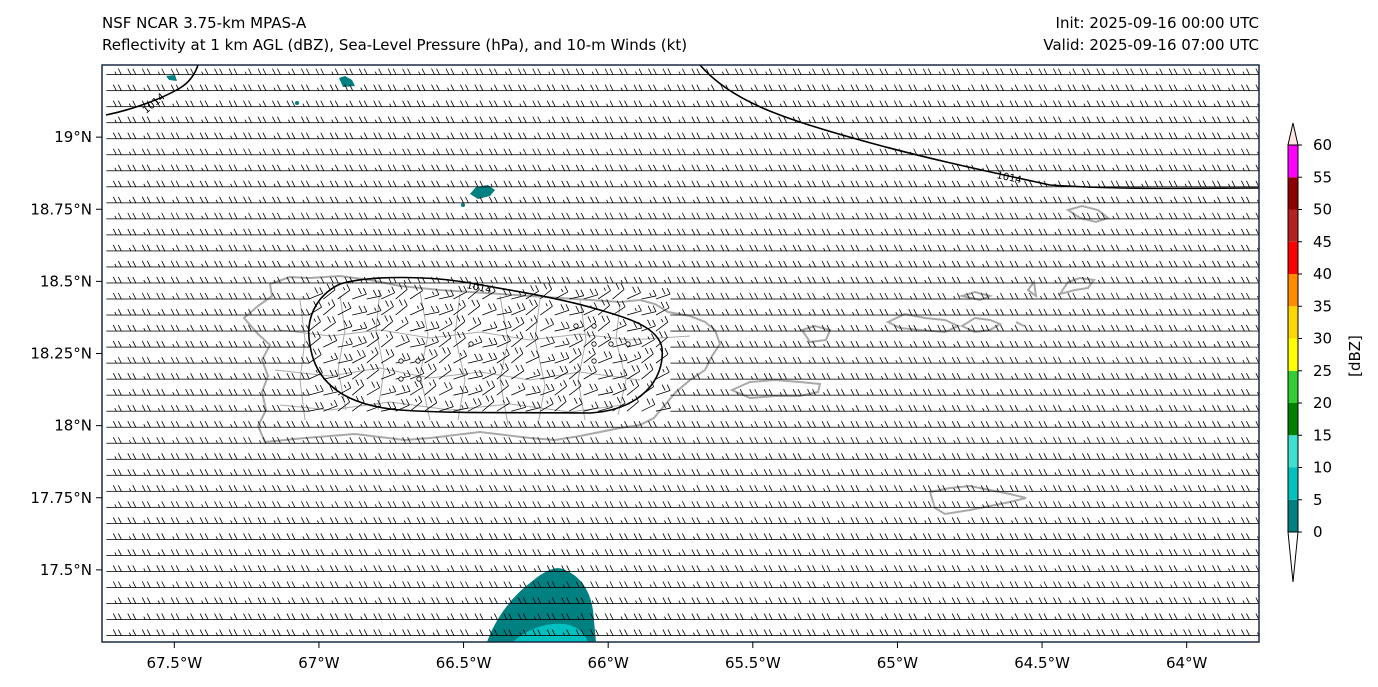 The height and width of the screenshot is (687, 1378). I want to click on y-tick-label: 18.25°N, so click(61, 354).